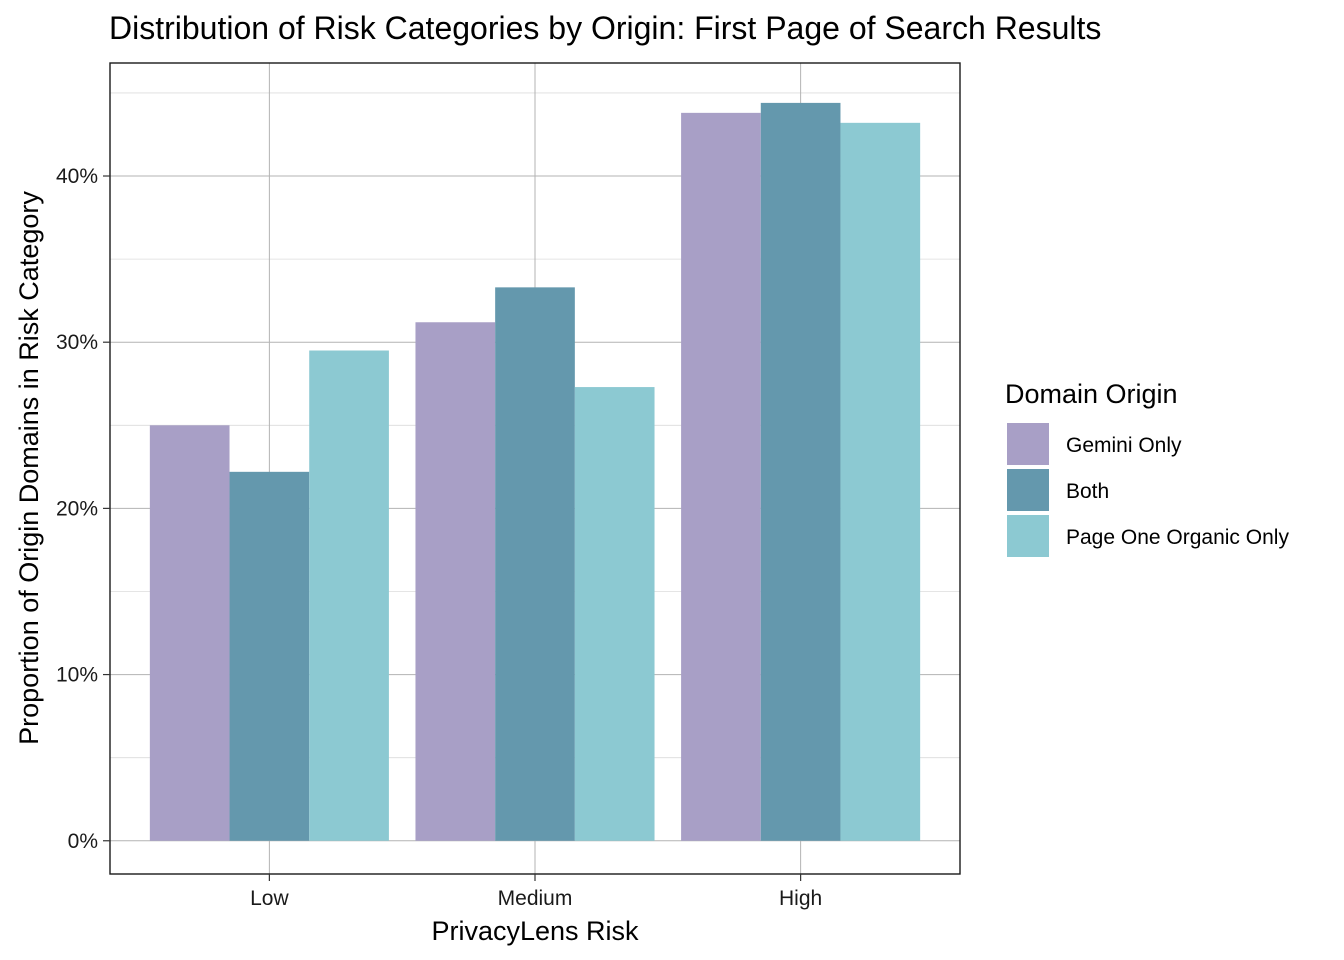 The width and height of the screenshot is (1344, 960). What do you see at coordinates (77, 675) in the screenshot?
I see `y-tick-label: 10%` at bounding box center [77, 675].